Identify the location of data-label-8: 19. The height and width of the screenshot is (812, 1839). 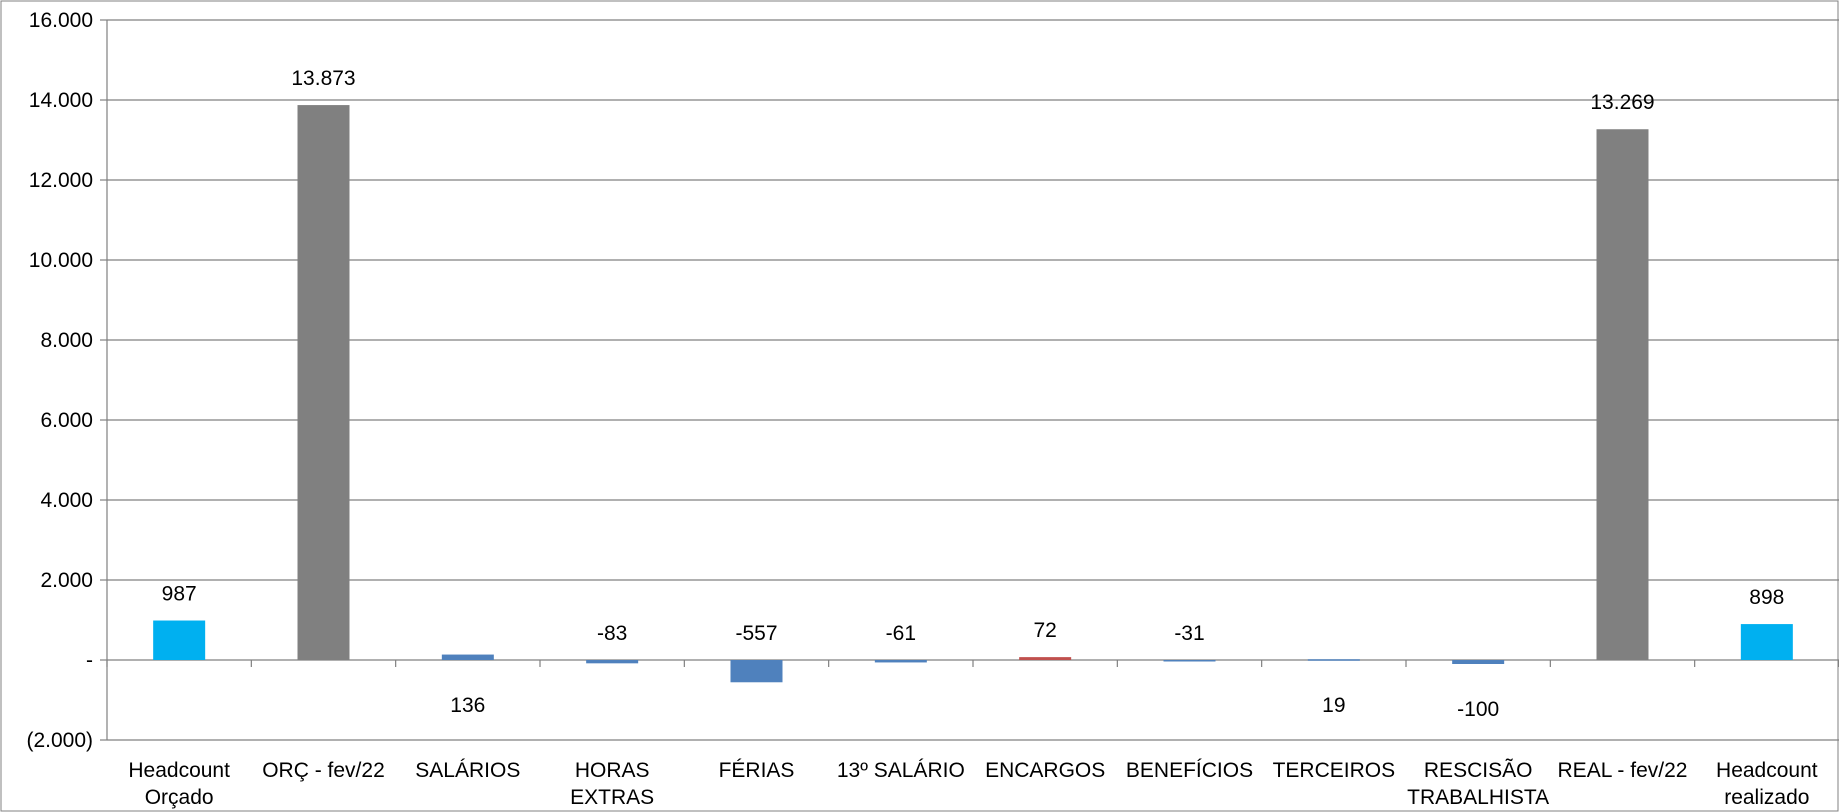
(1333, 705).